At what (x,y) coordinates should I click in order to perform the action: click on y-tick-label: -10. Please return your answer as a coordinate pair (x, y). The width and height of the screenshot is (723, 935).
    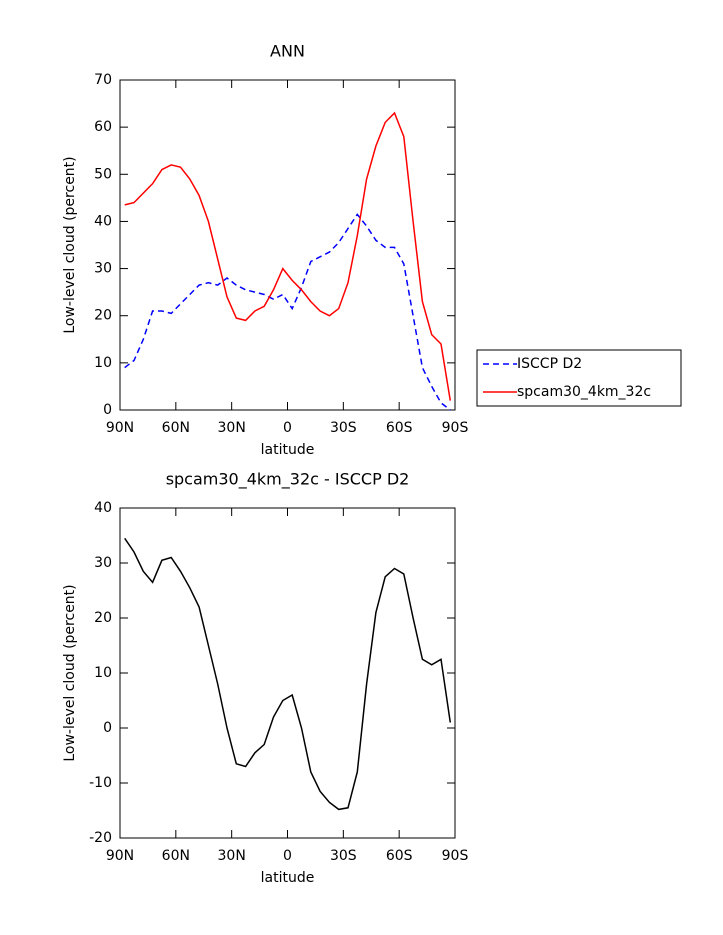
    Looking at the image, I should click on (100, 783).